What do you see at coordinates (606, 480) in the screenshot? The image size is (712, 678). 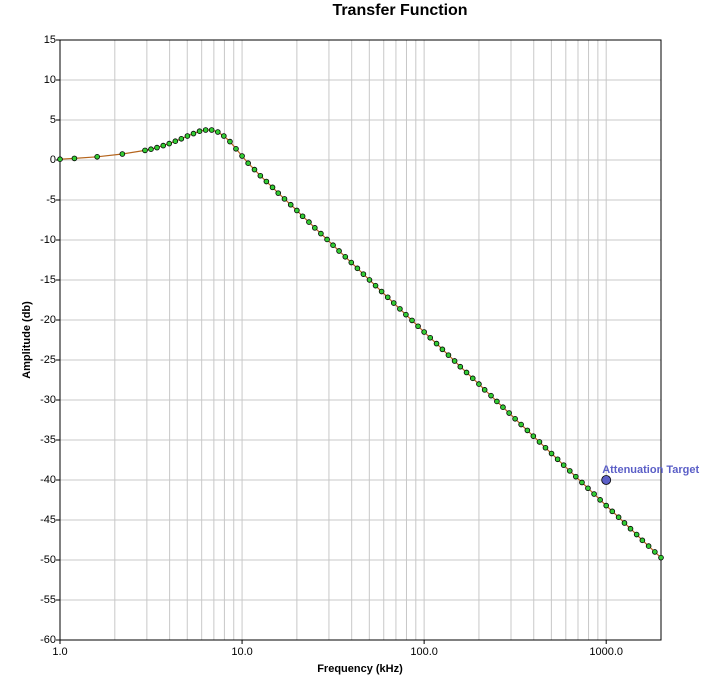 I see `annotation-point` at bounding box center [606, 480].